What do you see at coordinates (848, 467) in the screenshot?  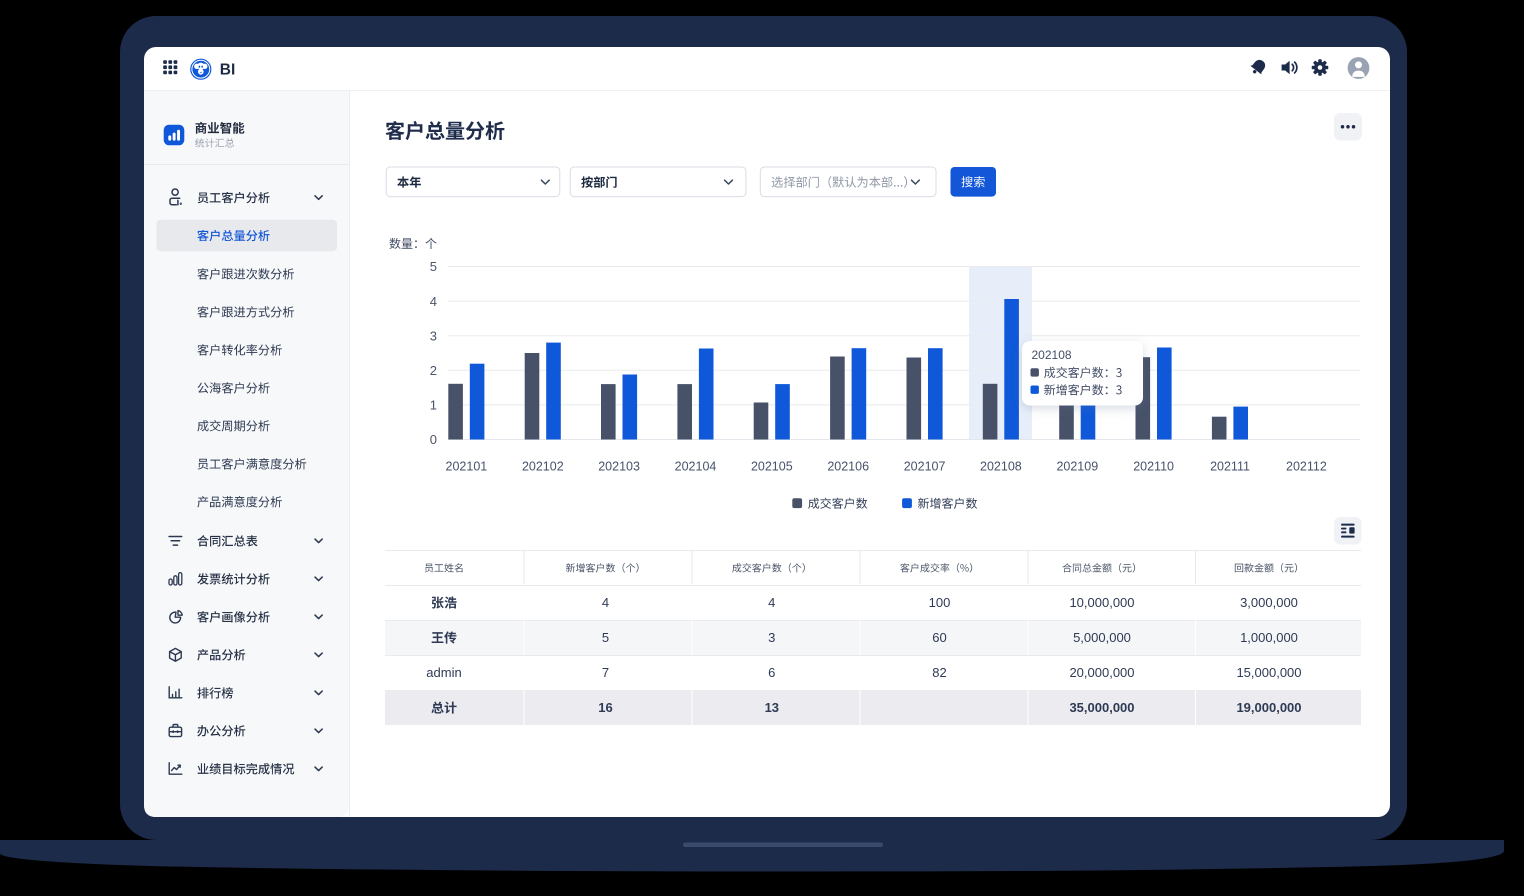 I see `svg-text: 202106` at bounding box center [848, 467].